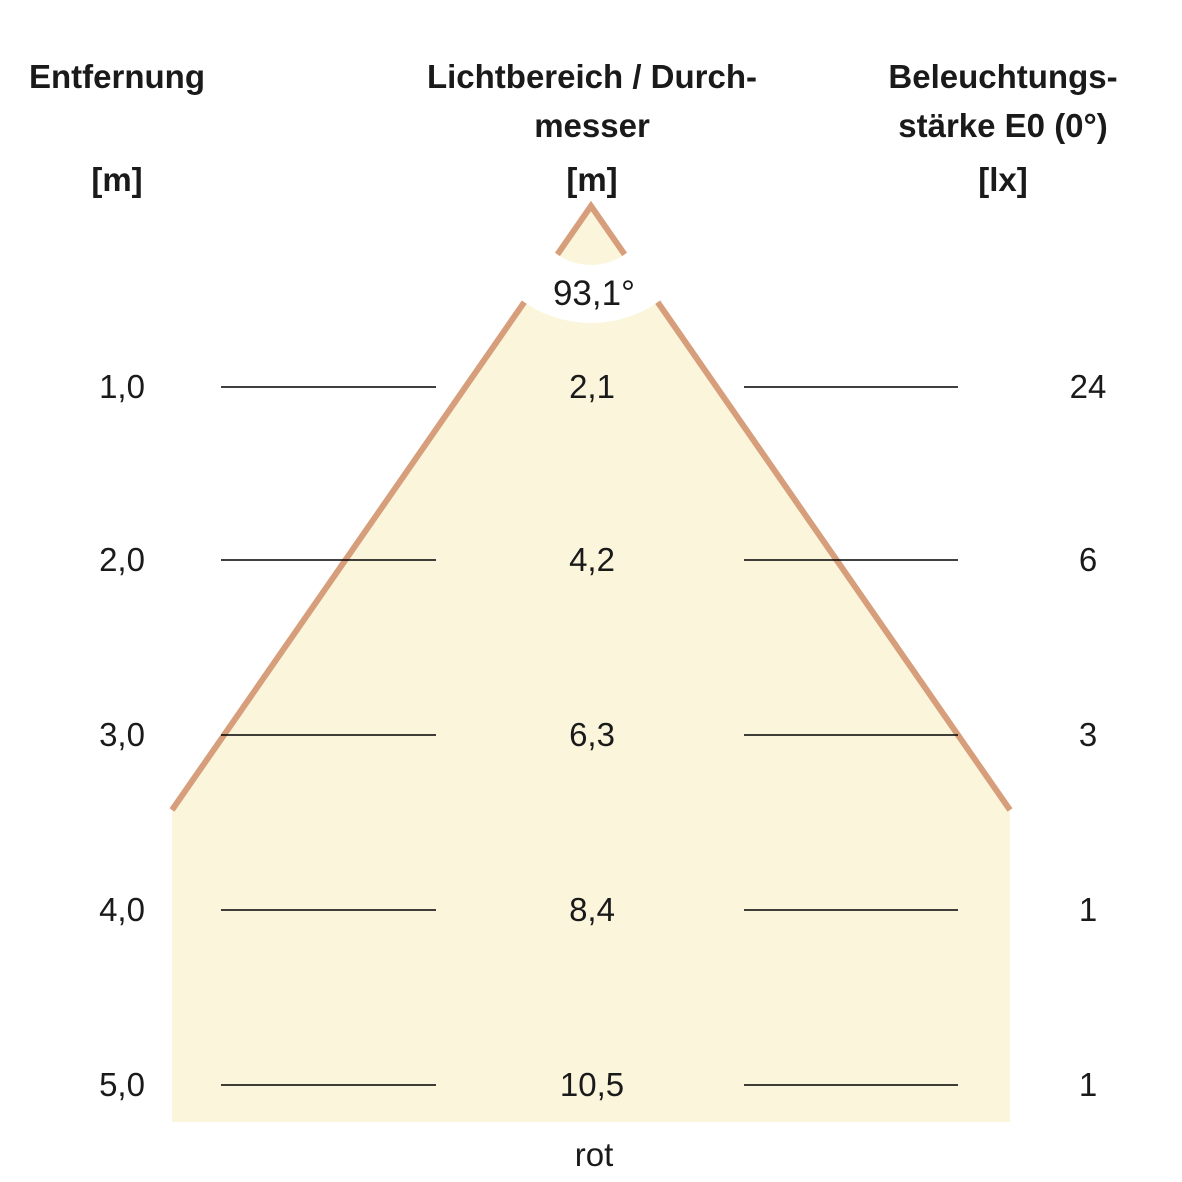 This screenshot has width=1182, height=1182. What do you see at coordinates (1002, 76) in the screenshot?
I see `header-illuminance-line1: Beleuchtungs-` at bounding box center [1002, 76].